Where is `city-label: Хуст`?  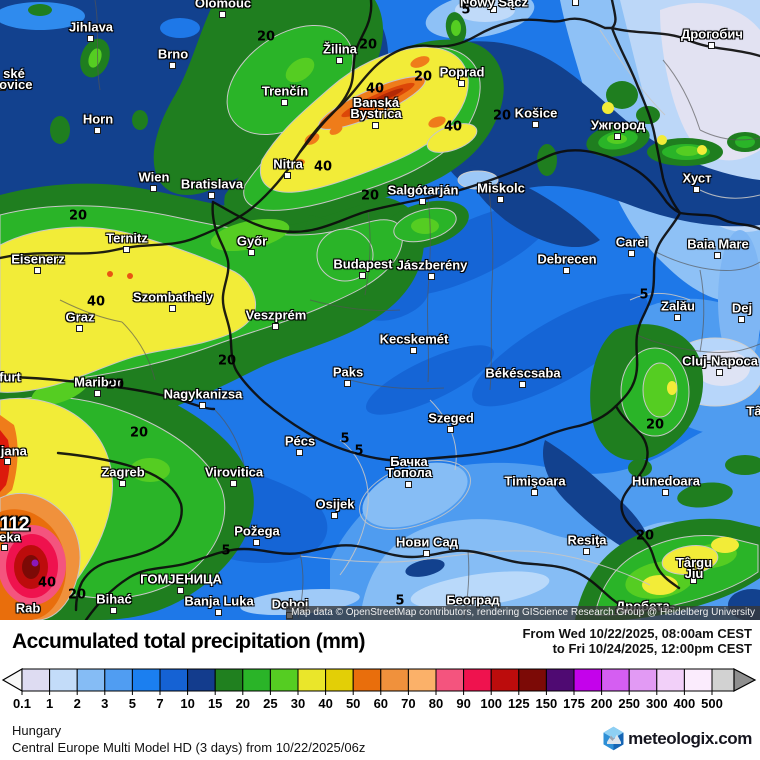
city-label: Хуст is located at coordinates (697, 178).